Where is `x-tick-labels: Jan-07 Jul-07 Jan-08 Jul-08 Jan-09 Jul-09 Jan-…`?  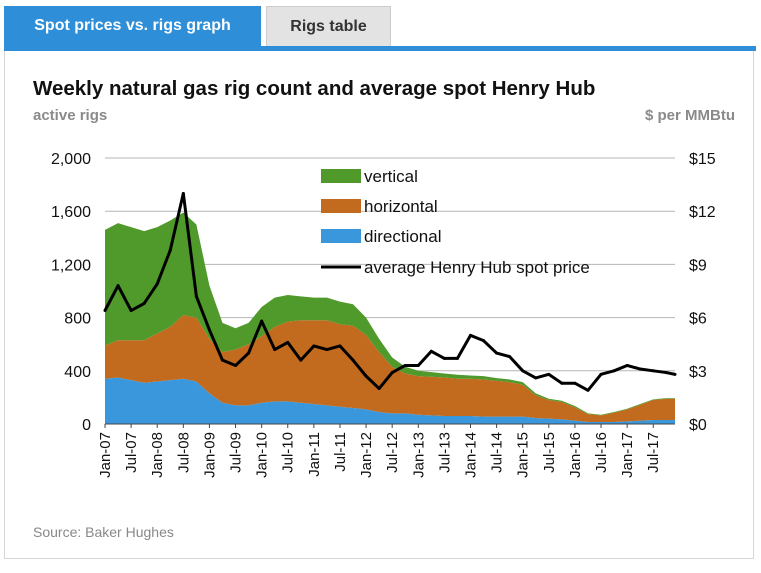 x-tick-labels: Jan-07 Jul-07 Jan-08 Jul-08 Jan-09 Jul-09 Jan-… is located at coordinates (379, 451).